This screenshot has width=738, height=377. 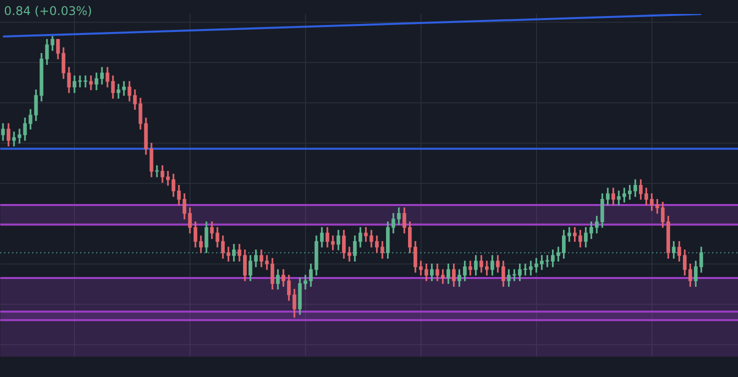 I want to click on text: 0.84 (+0.03%), so click(x=48, y=11).